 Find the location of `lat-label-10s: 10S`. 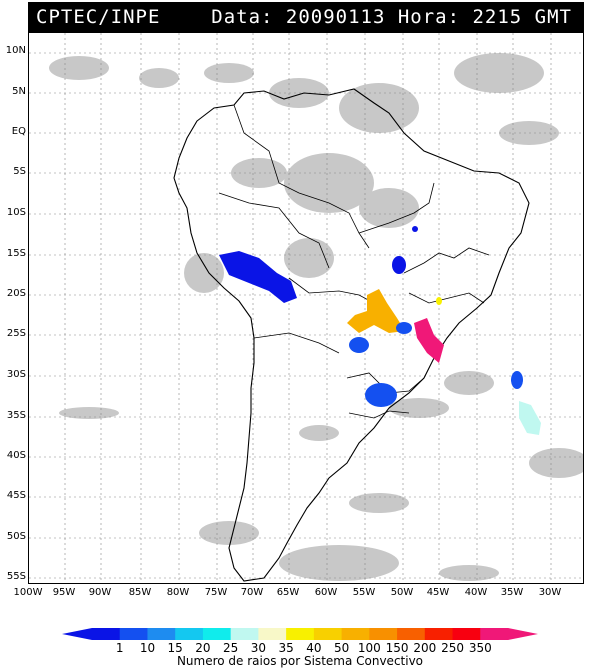

lat-label-10s: 10S is located at coordinates (16, 212).